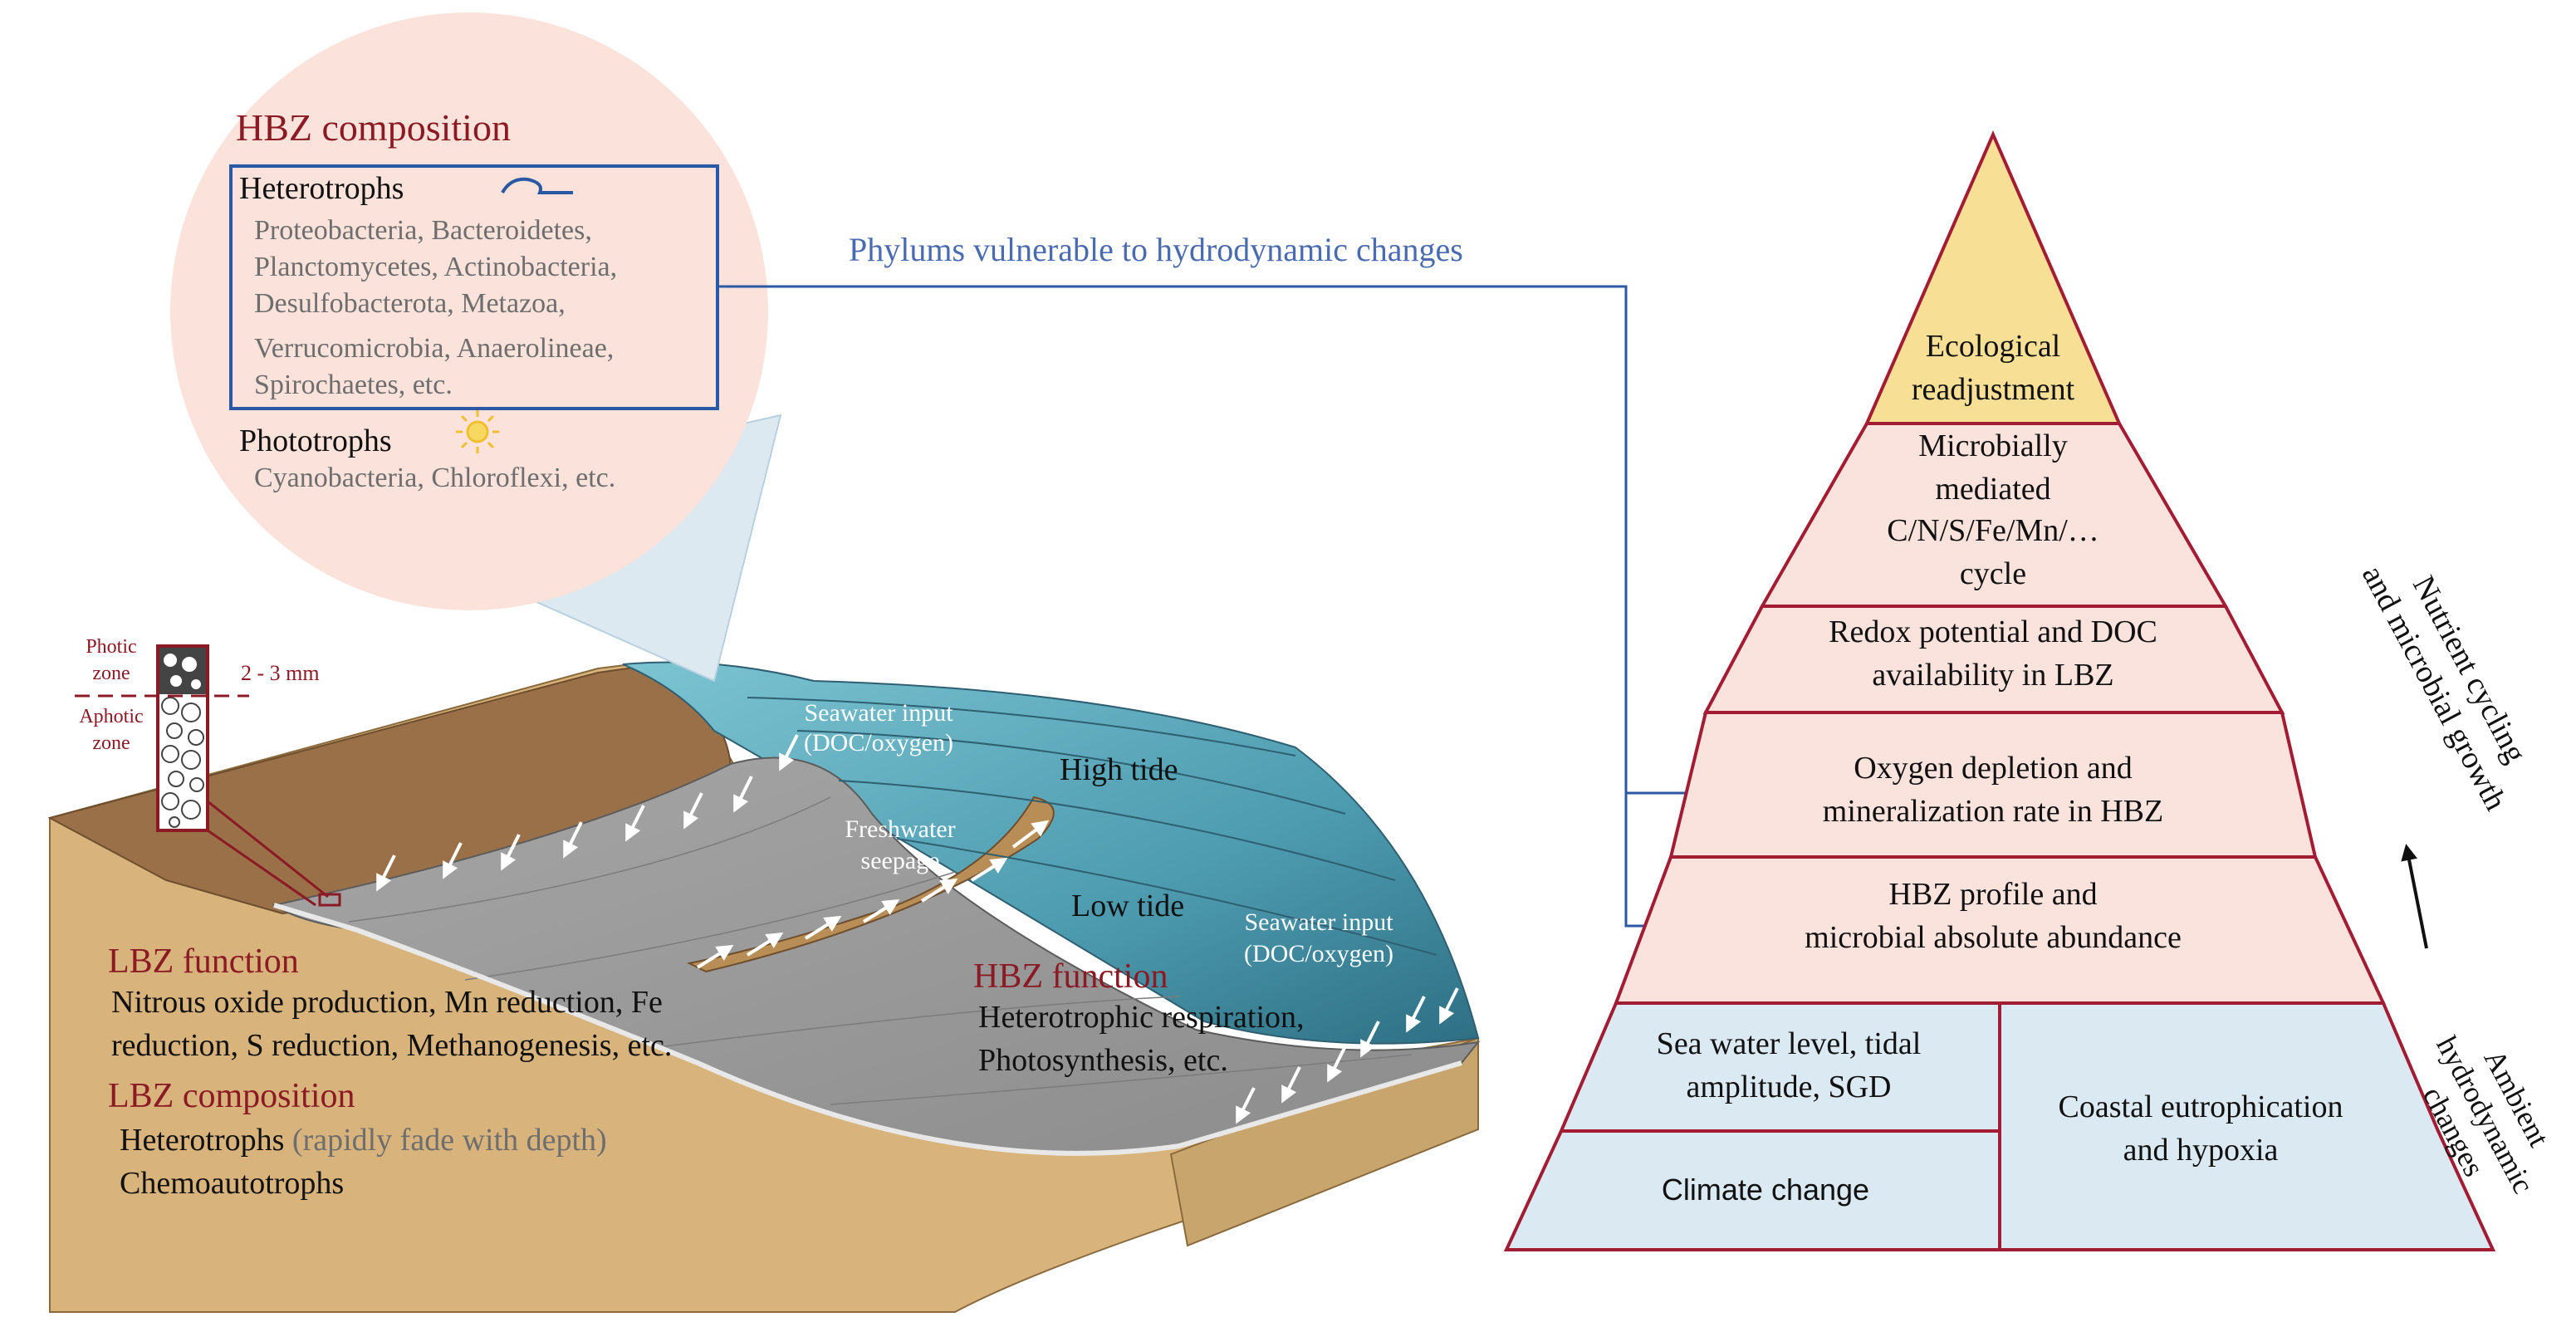 The width and height of the screenshot is (2576, 1322). Describe the element at coordinates (203, 962) in the screenshot. I see `lbz-function-title: LBZ function` at that location.